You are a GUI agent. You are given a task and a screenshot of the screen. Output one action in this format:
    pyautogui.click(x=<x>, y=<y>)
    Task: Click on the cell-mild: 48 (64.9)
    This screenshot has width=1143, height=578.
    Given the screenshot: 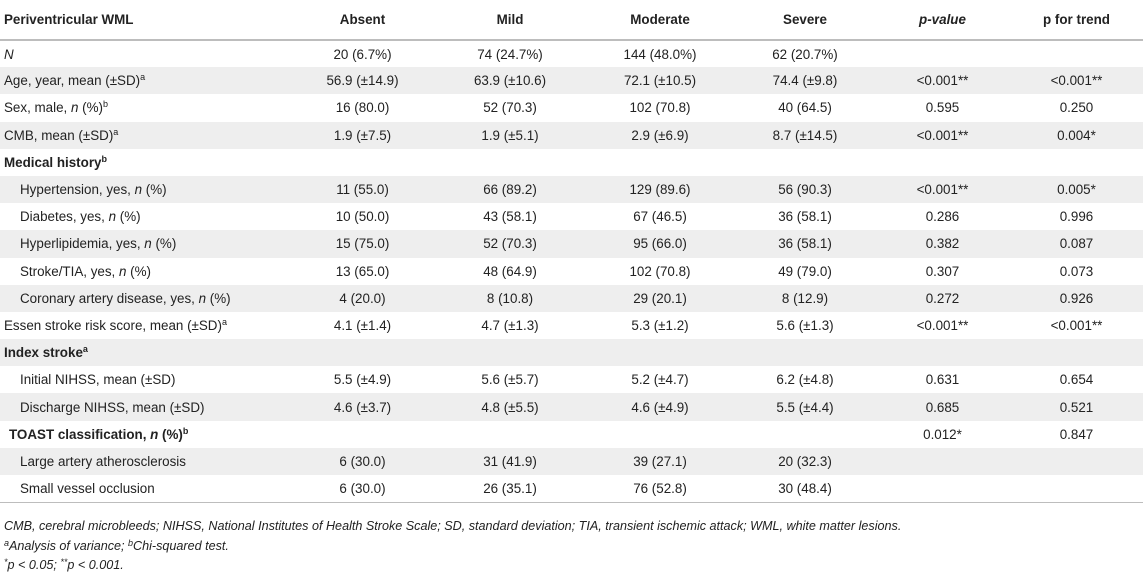 What is the action you would take?
    pyautogui.click(x=510, y=271)
    